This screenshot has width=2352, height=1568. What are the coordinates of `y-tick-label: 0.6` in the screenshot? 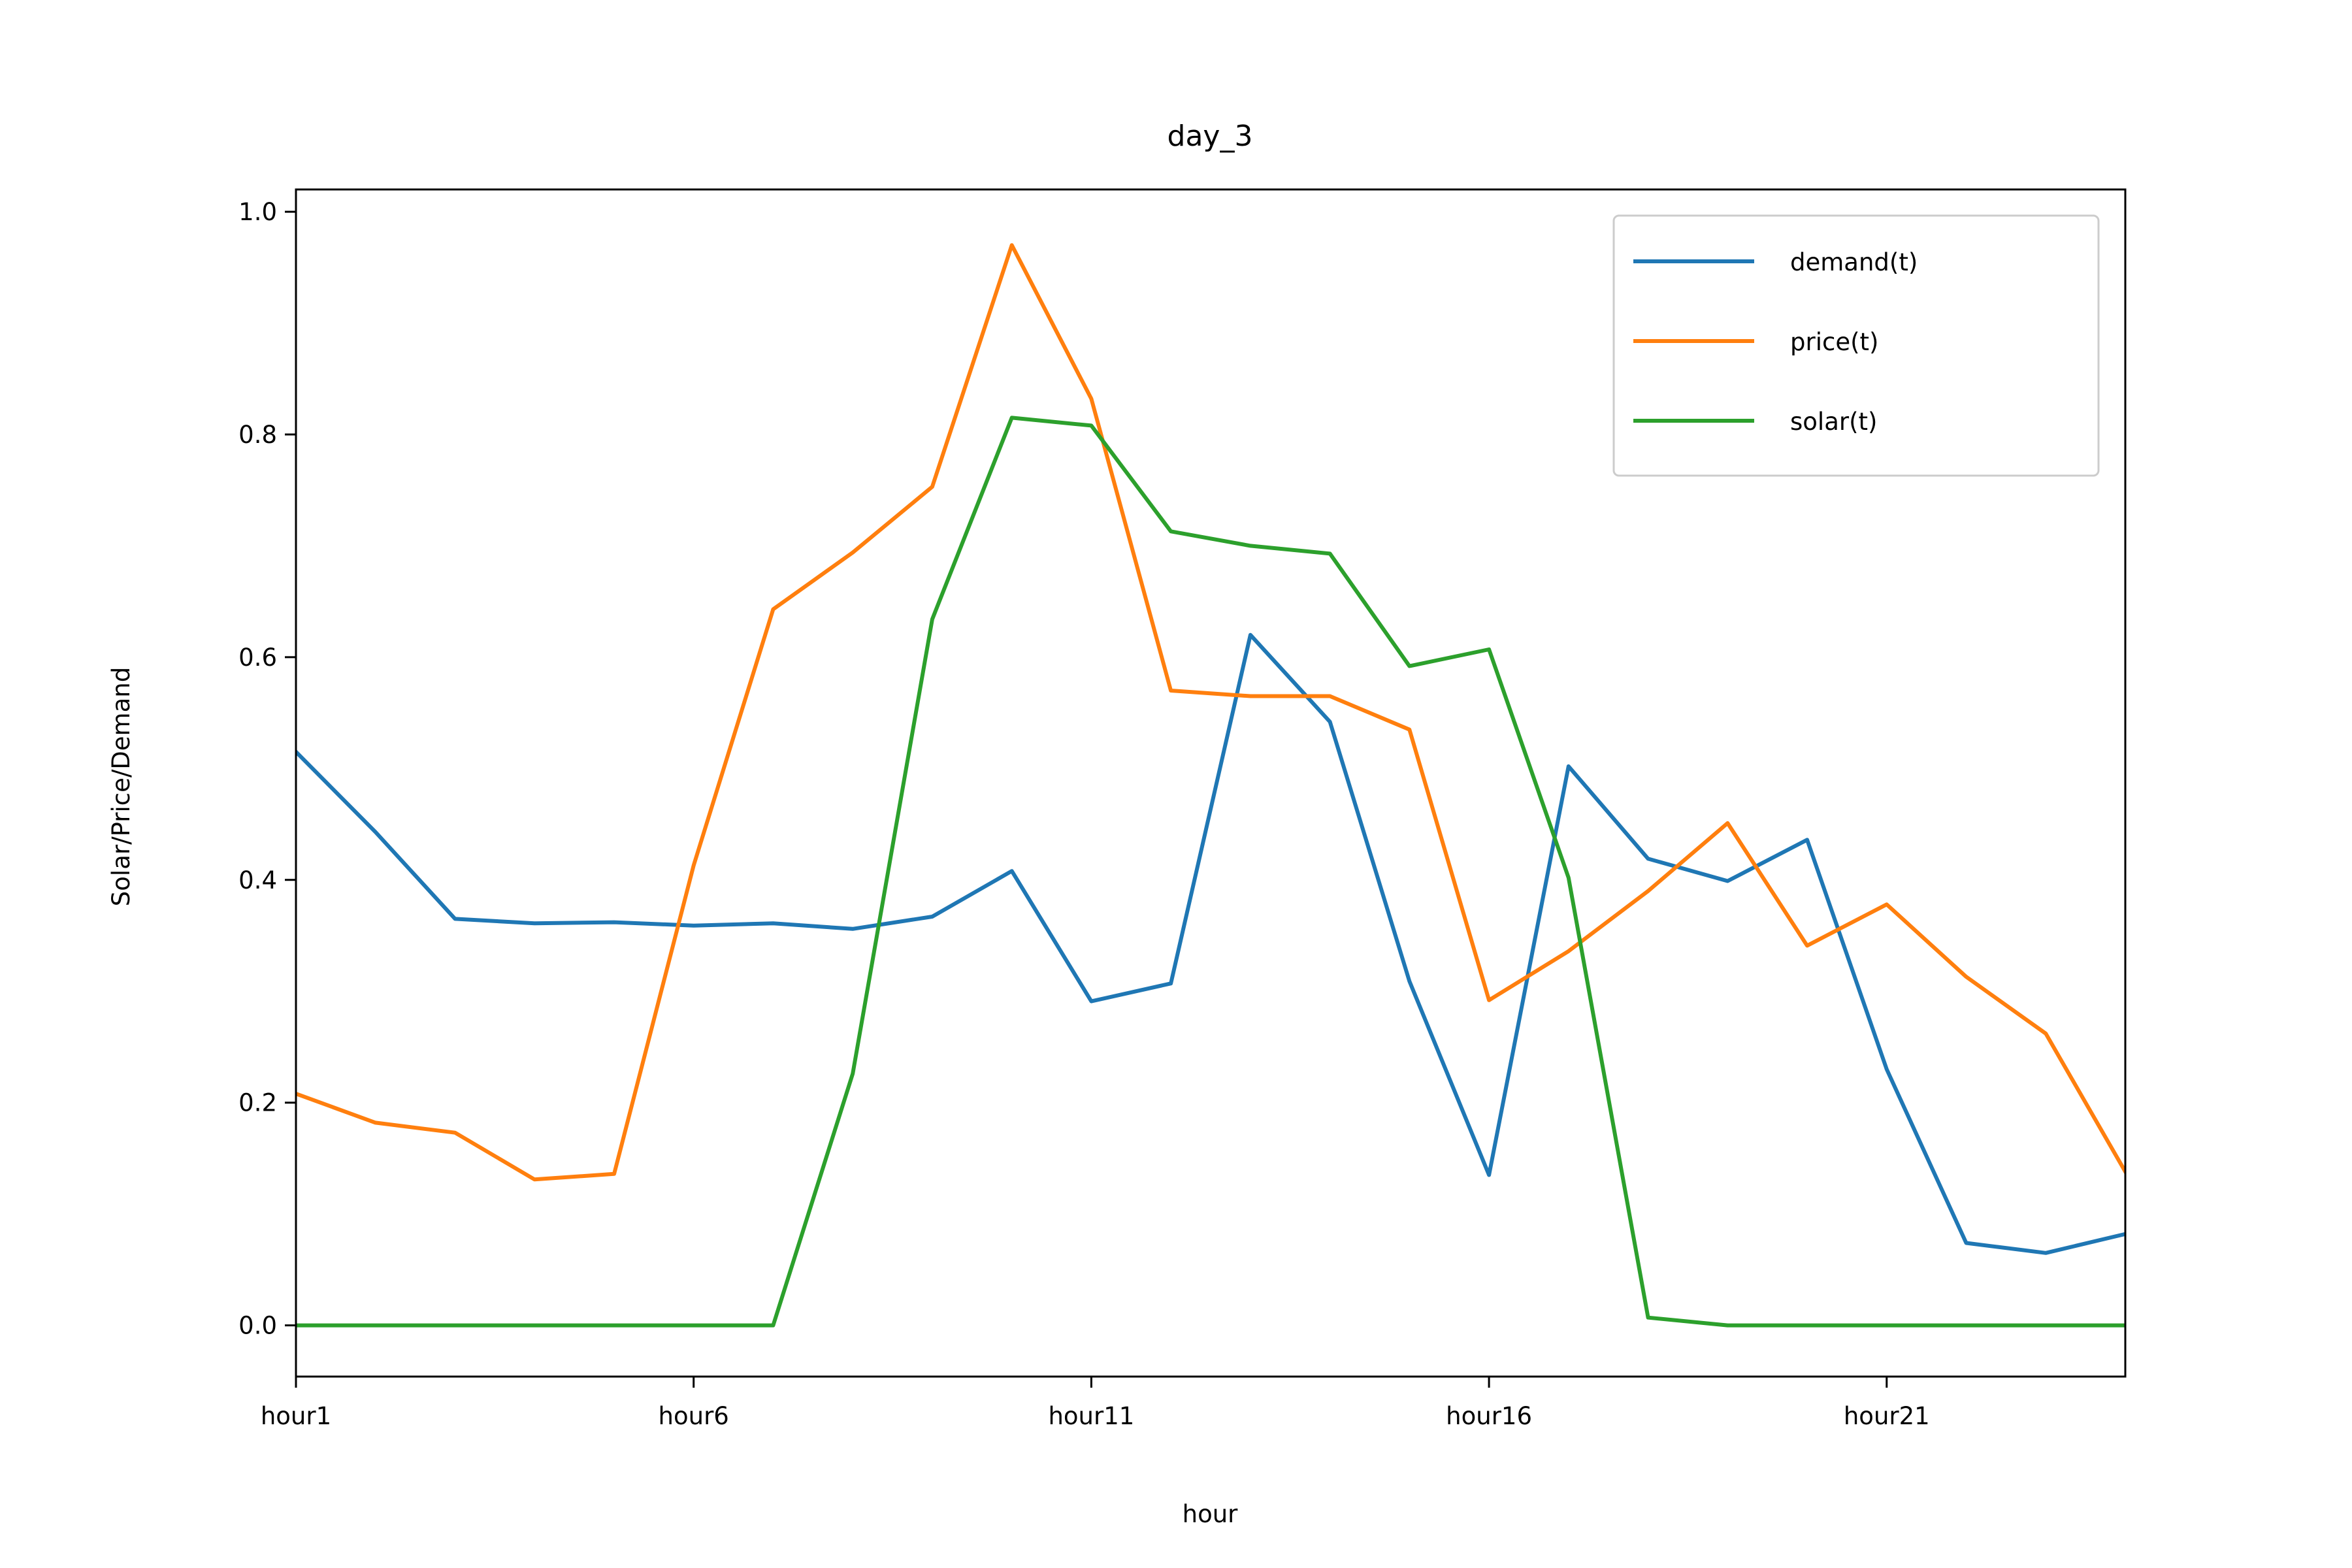 It's located at (257, 658).